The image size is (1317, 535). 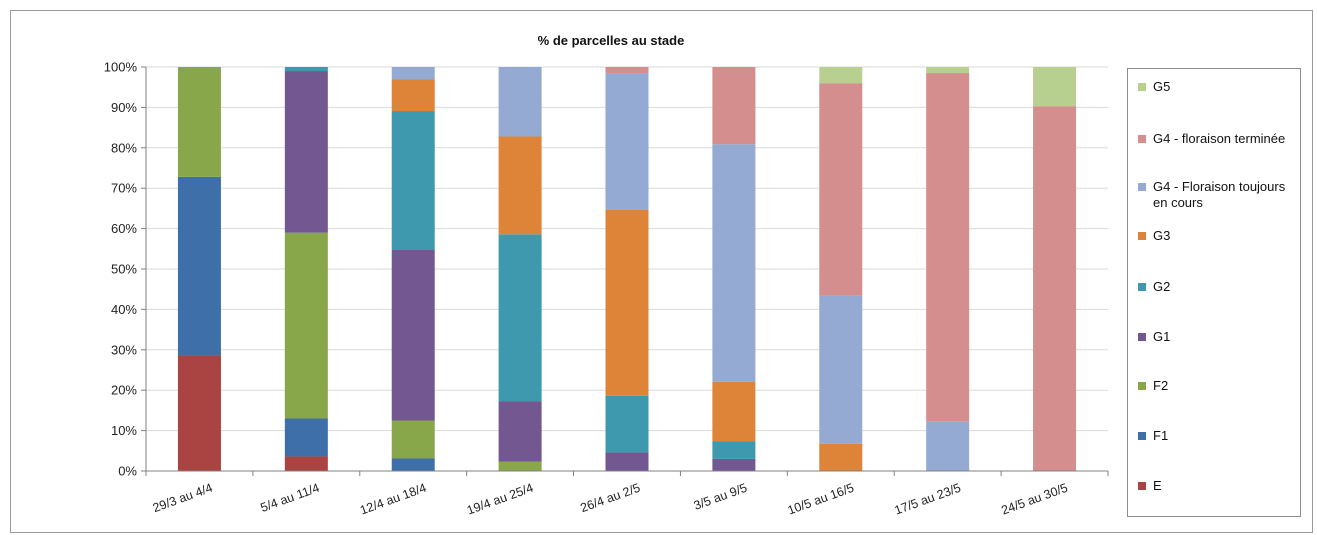 What do you see at coordinates (1161, 385) in the screenshot?
I see `legend-label: F2` at bounding box center [1161, 385].